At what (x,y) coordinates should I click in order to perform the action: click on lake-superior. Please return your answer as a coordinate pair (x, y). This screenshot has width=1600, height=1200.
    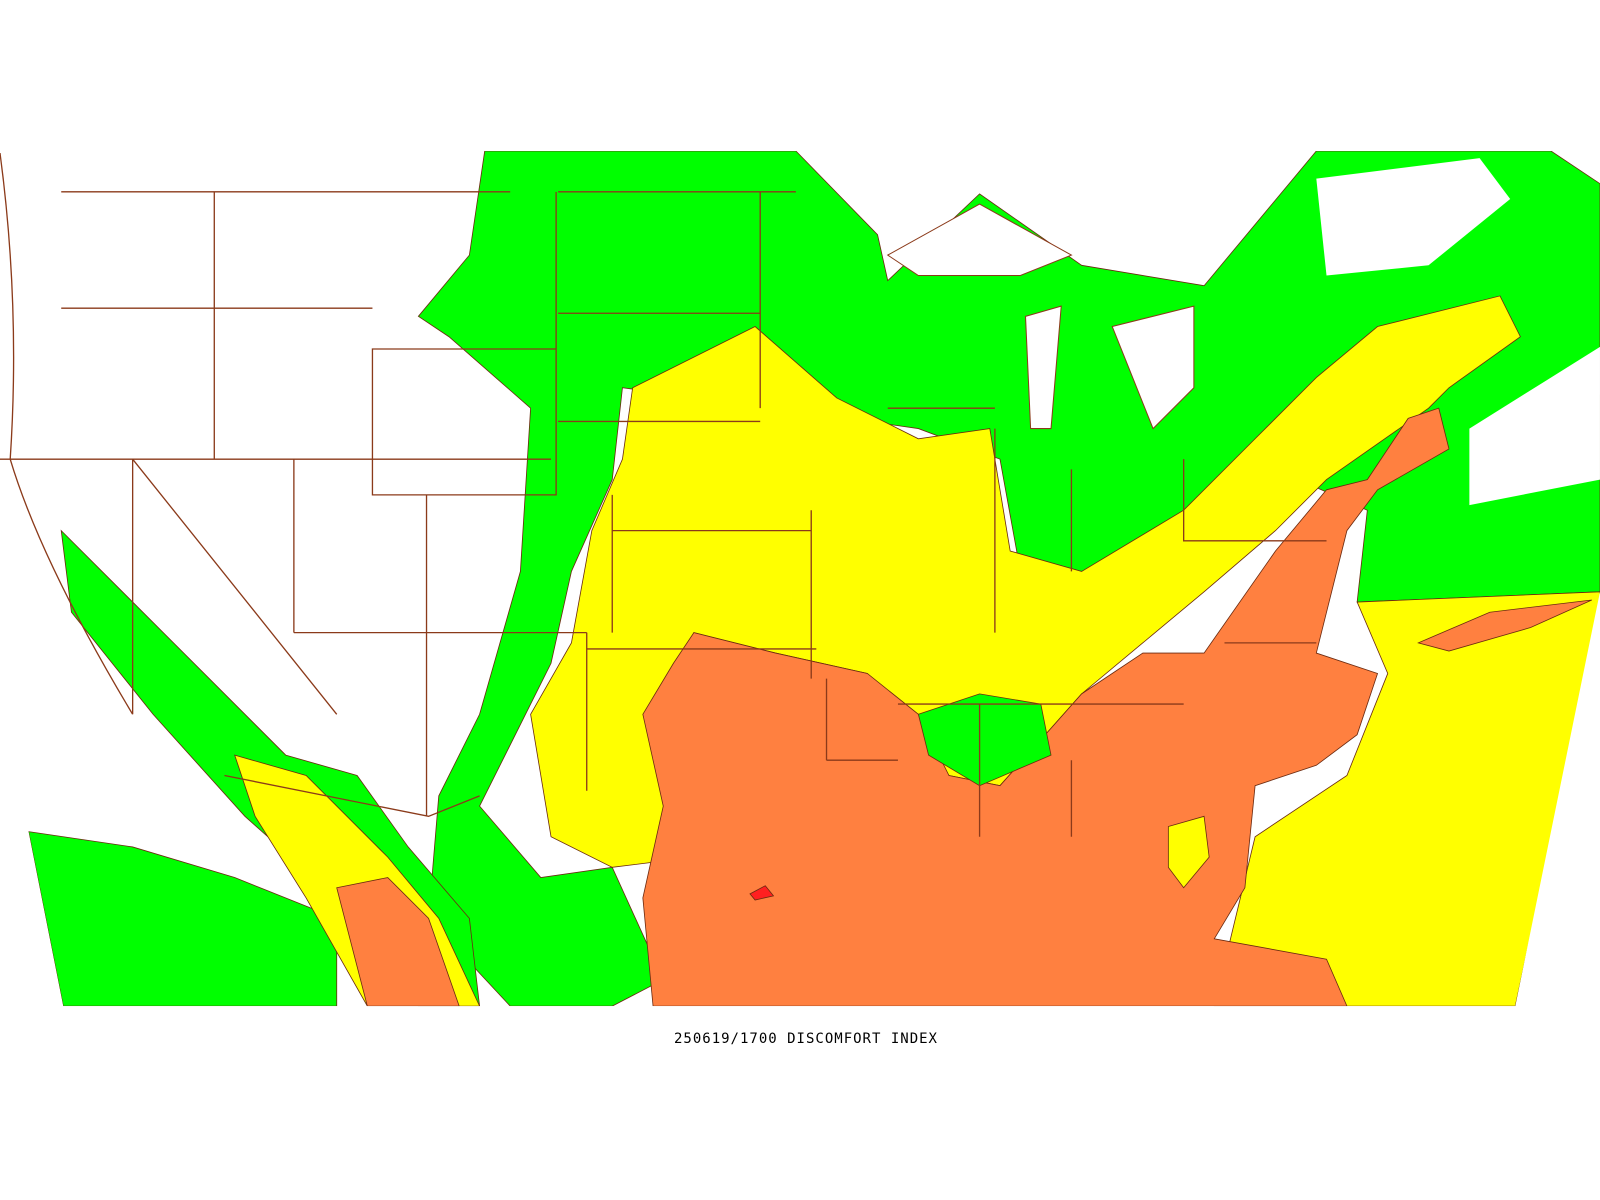
    Looking at the image, I should click on (979, 240).